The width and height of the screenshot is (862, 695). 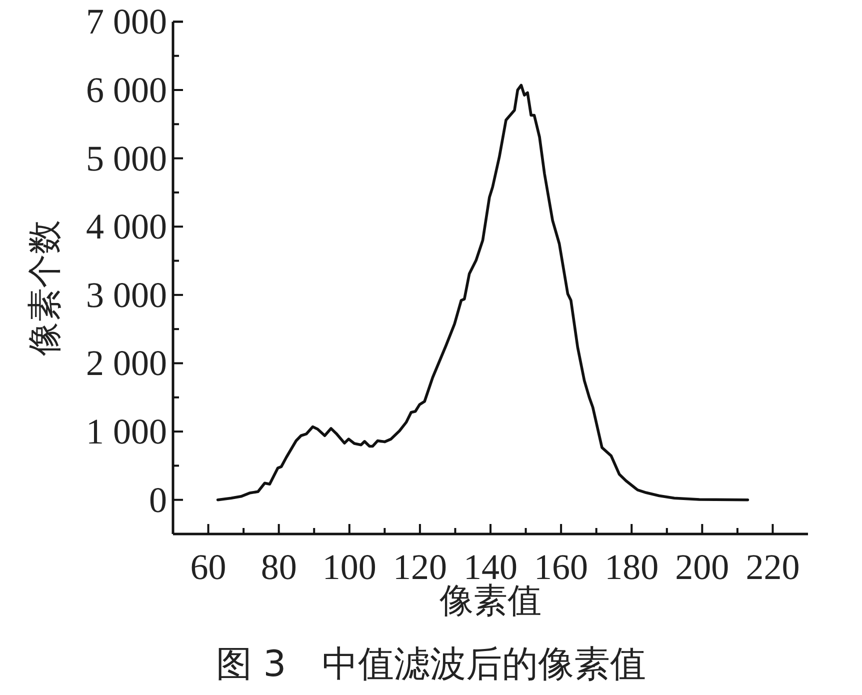 I want to click on x-tick-label: 80, so click(x=278, y=567).